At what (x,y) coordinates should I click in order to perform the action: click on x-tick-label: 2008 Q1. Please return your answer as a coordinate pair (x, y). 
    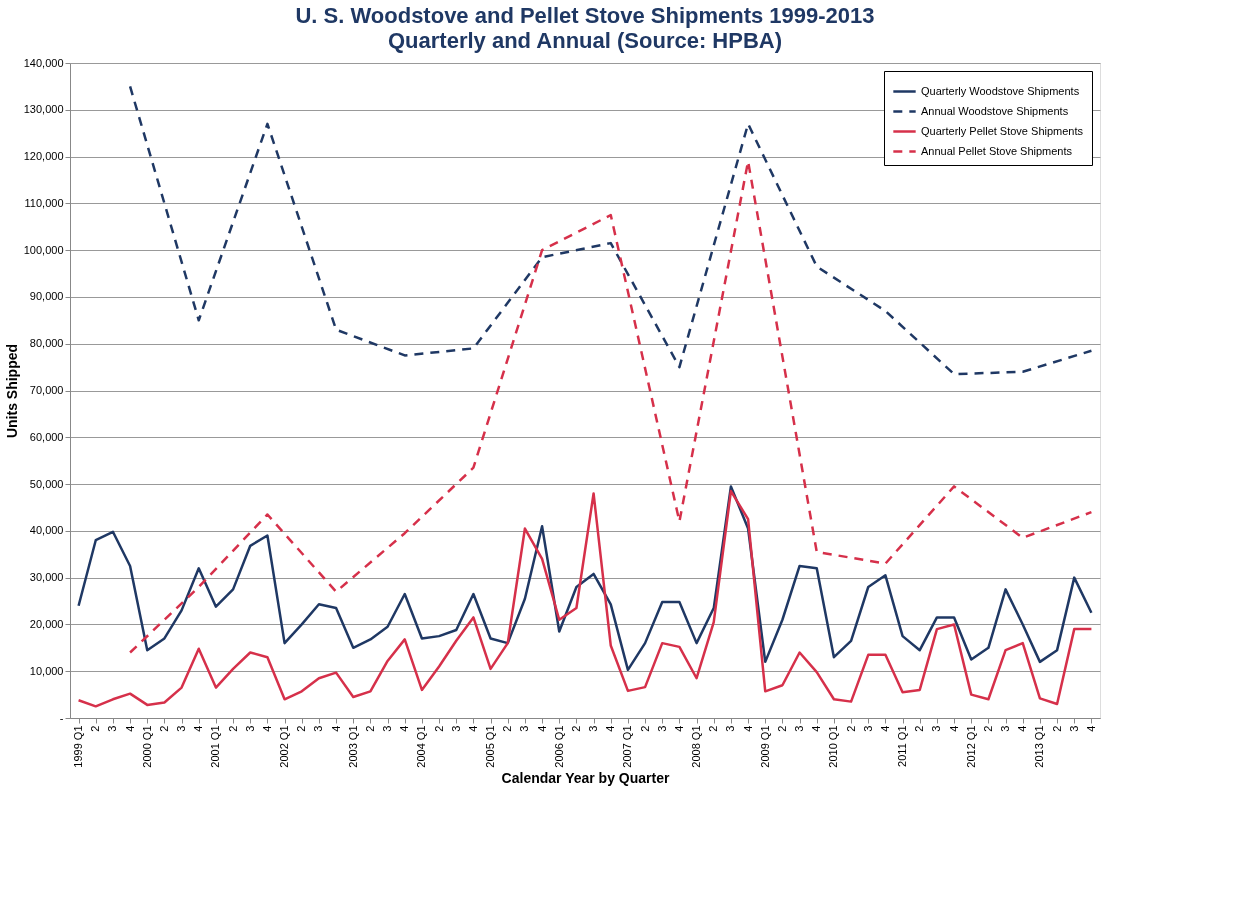
    Looking at the image, I should click on (696, 746).